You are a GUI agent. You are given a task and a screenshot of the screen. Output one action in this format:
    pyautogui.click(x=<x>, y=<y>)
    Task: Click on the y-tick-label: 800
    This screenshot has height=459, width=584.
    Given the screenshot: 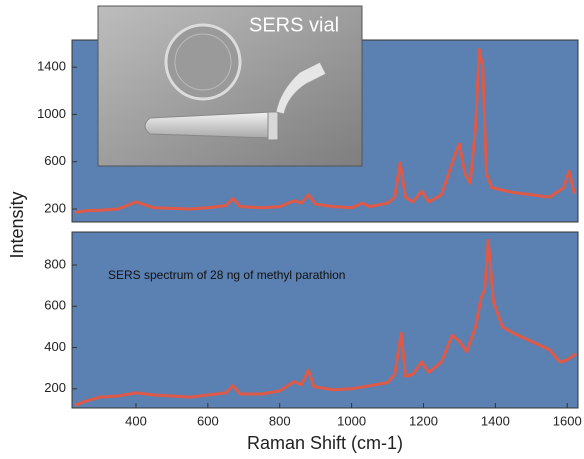 What is the action you would take?
    pyautogui.click(x=55, y=263)
    